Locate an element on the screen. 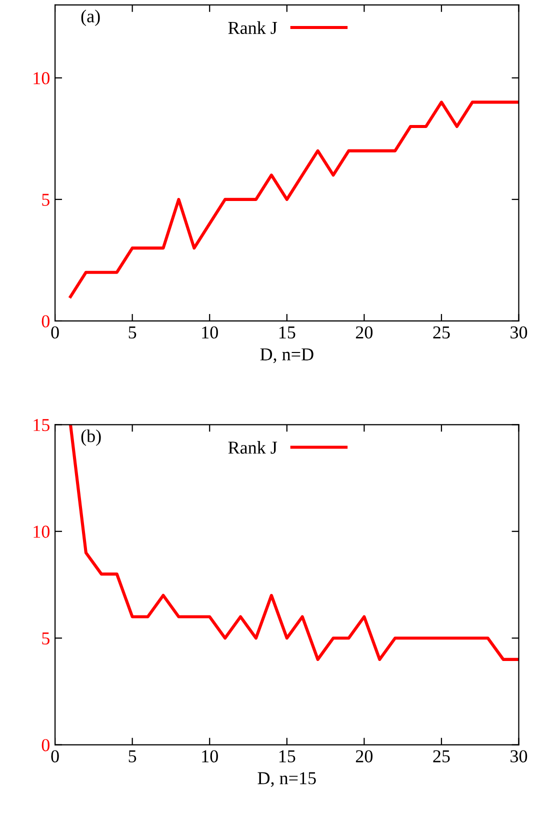 Image resolution: width=556 pixels, height=823 pixels. x-axis-title: D, n=D is located at coordinates (287, 356).